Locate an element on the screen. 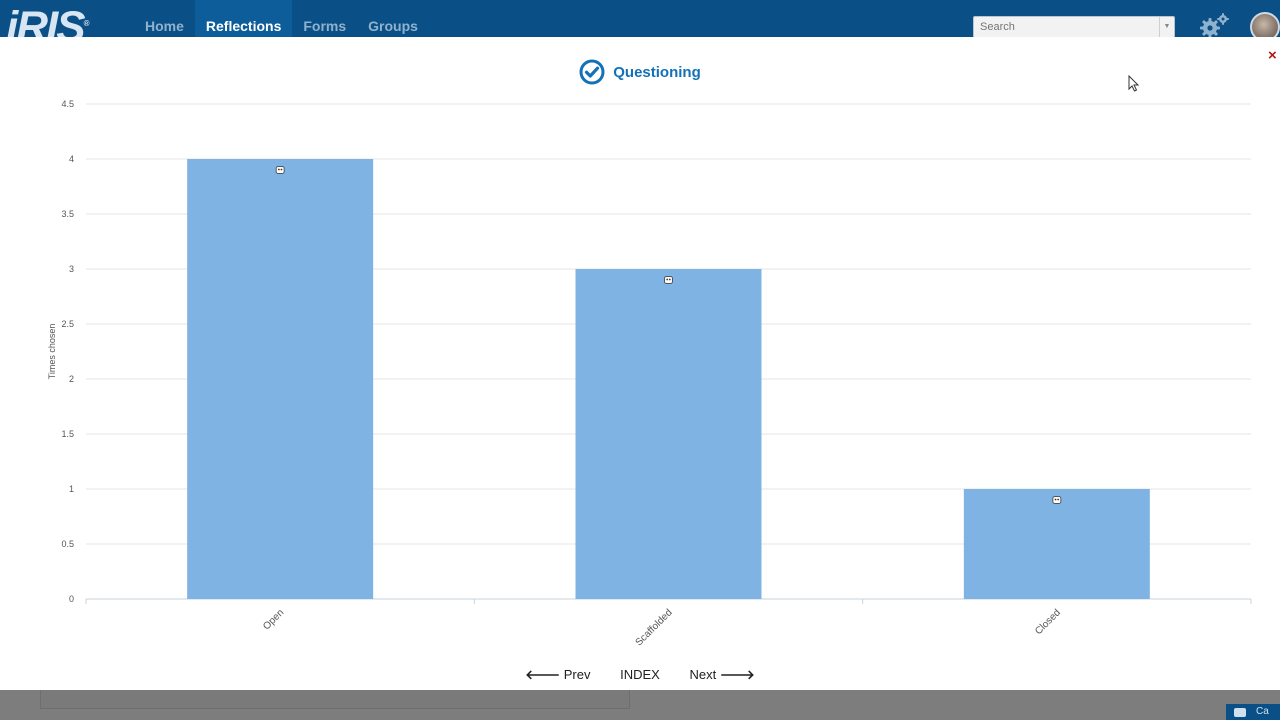  y-tick-label: 3 is located at coordinates (71, 269).